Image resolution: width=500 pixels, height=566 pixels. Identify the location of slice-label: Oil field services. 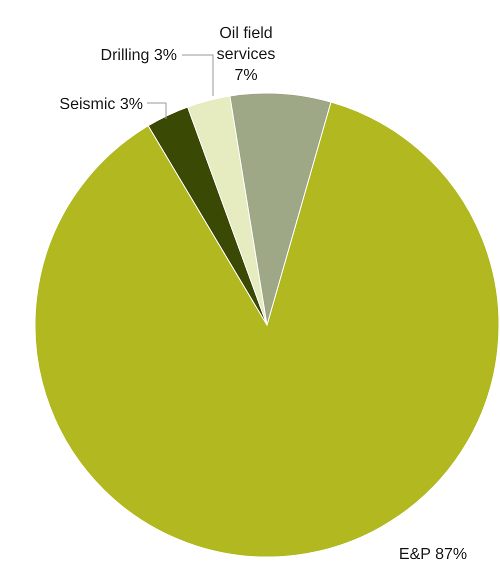
(246, 44).